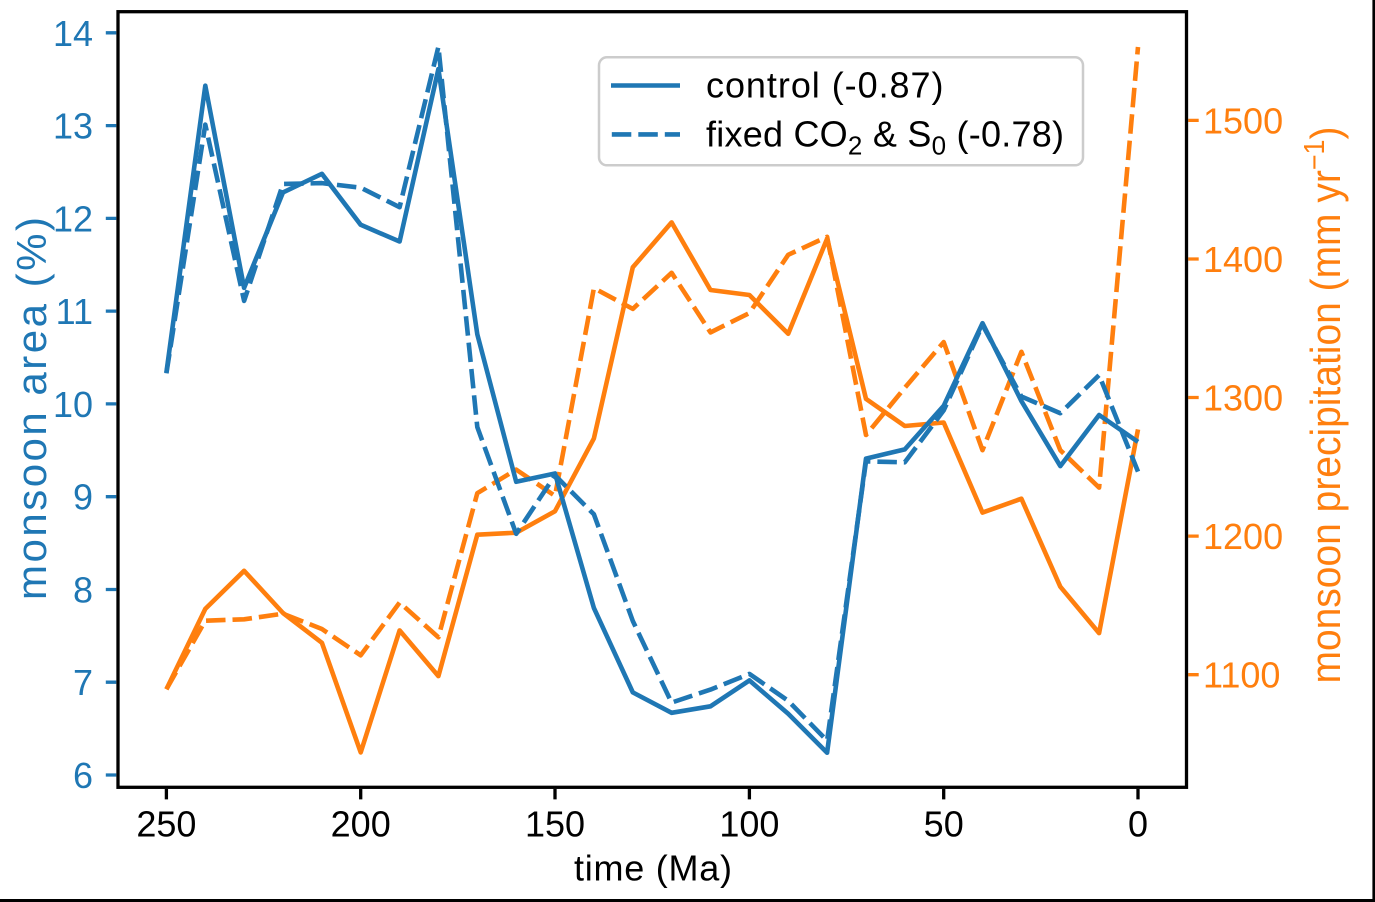 The height and width of the screenshot is (902, 1375). I want to click on svg-text: 0, so click(1138, 824).